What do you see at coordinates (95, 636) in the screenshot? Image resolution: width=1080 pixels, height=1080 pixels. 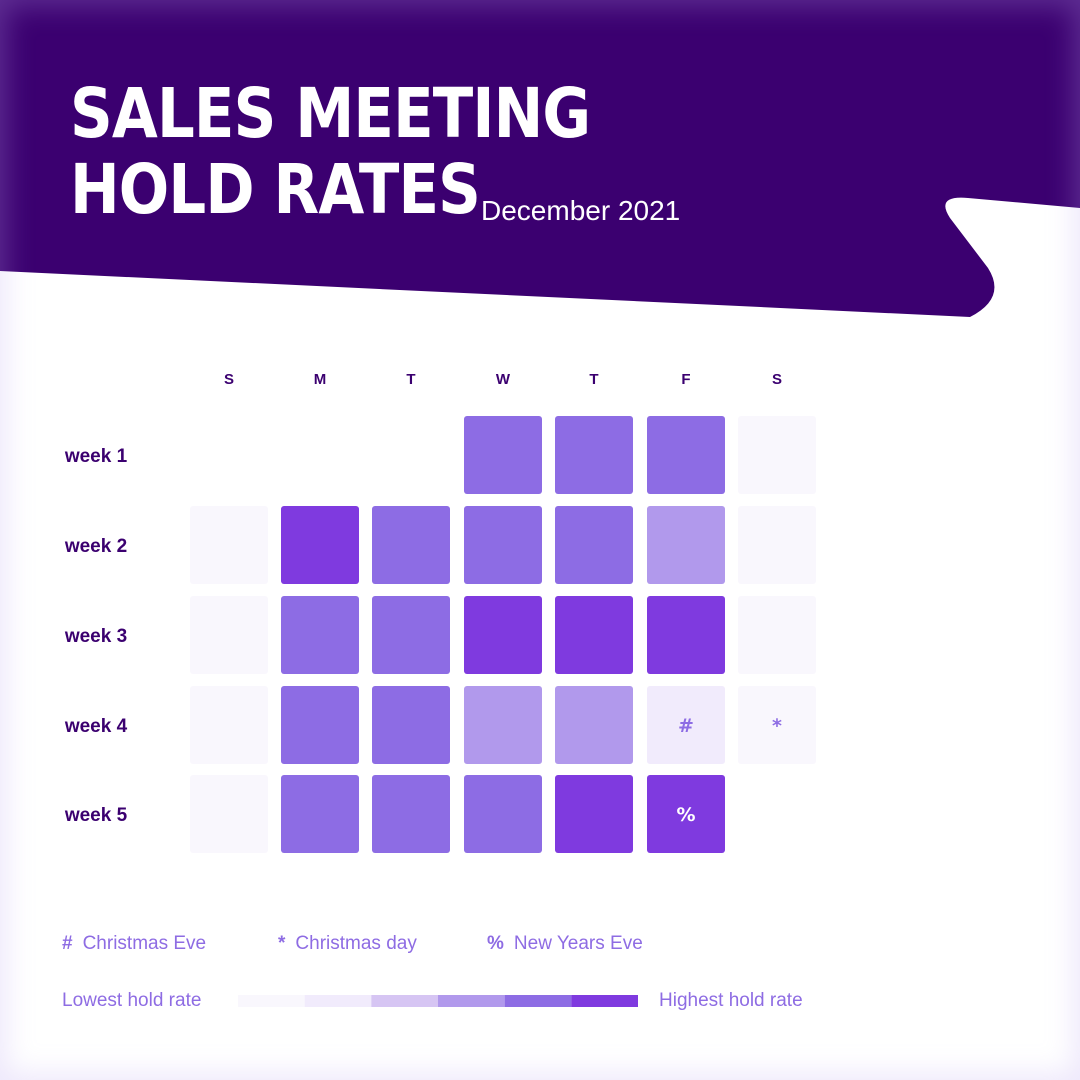 I see `week-label: week 3` at bounding box center [95, 636].